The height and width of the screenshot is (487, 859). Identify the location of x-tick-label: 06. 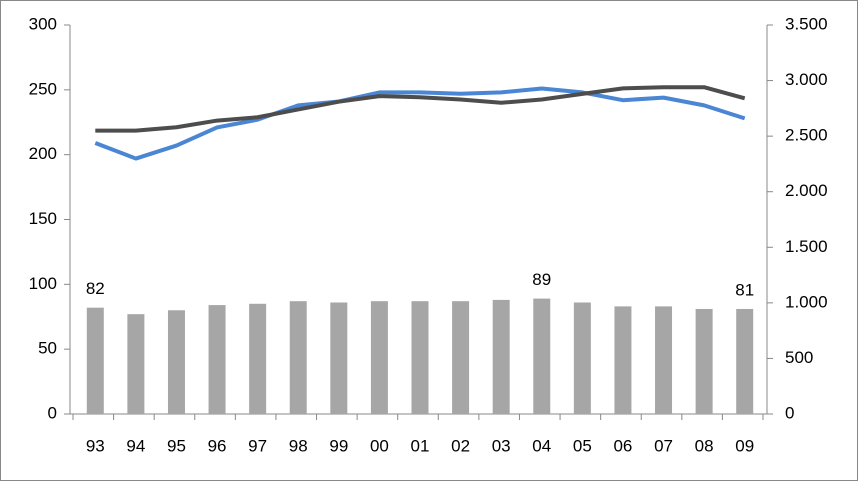
(622, 445).